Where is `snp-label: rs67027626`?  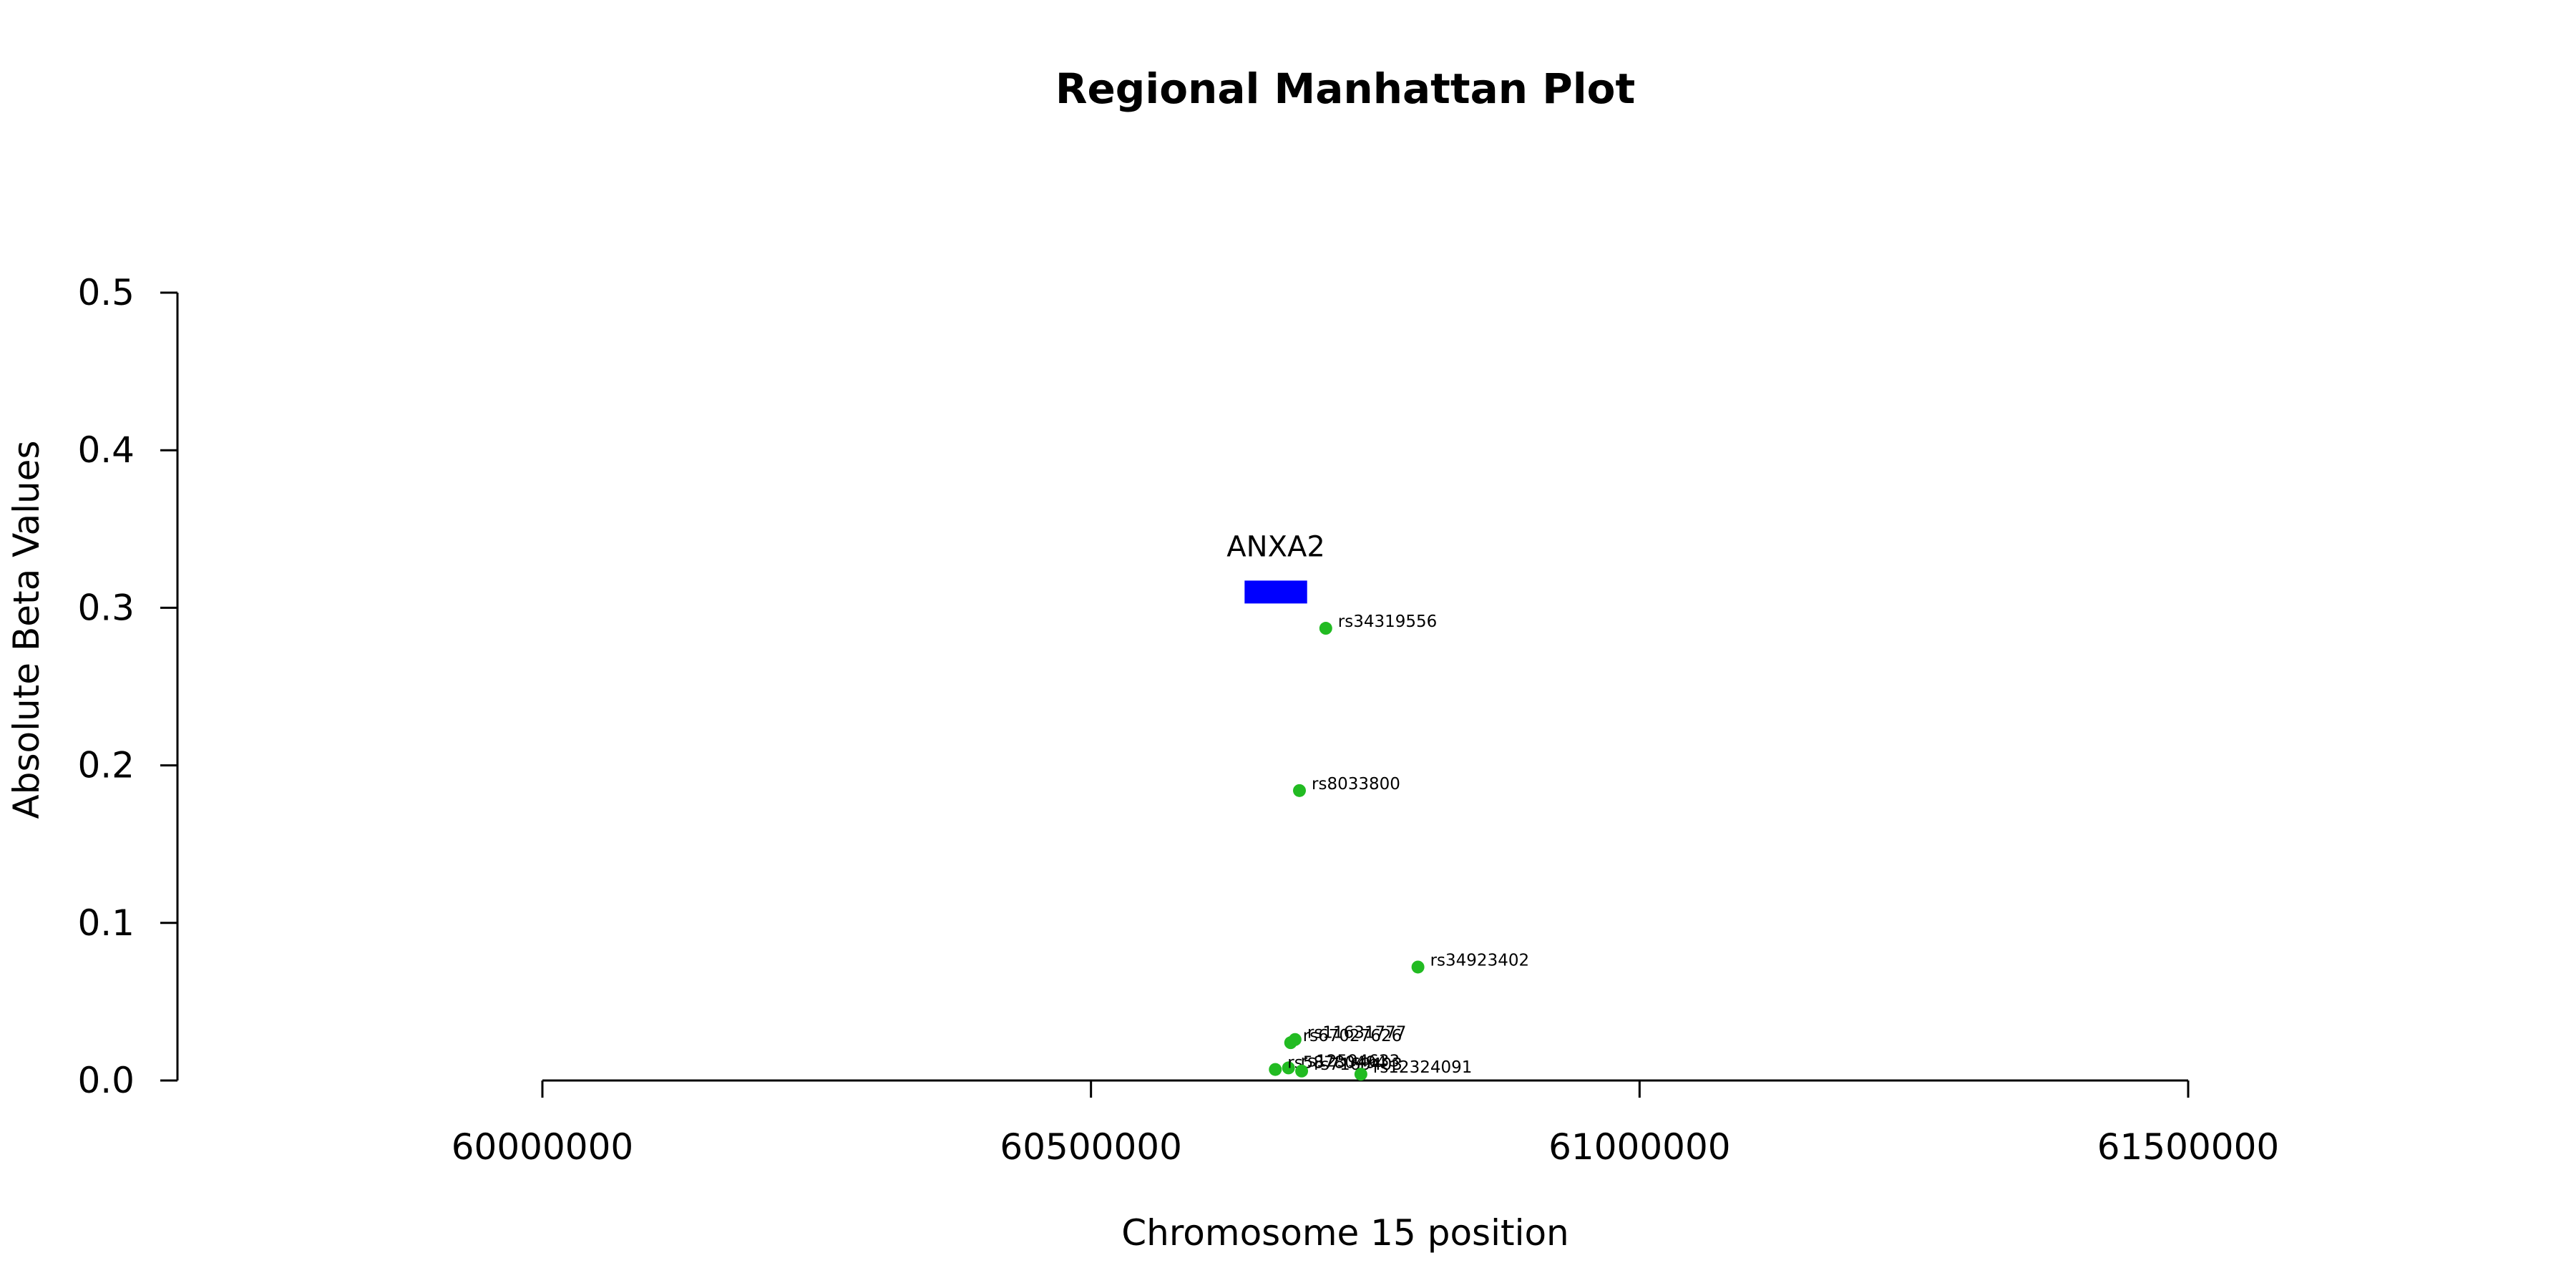
snp-label: rs67027626 is located at coordinates (1352, 1036).